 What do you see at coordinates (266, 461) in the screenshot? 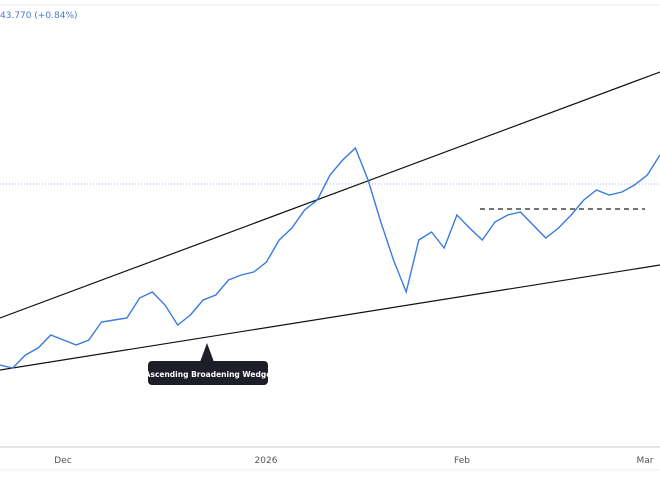
I see `x-tick-label: 2026` at bounding box center [266, 461].